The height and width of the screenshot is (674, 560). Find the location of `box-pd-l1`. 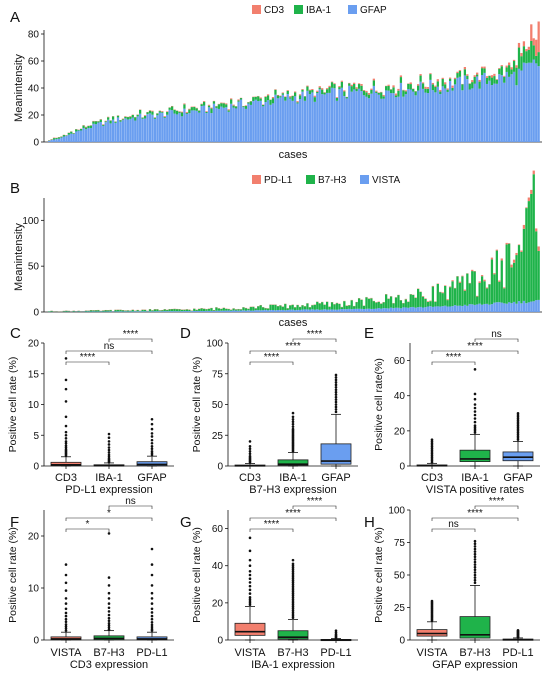

box-pd-l1 is located at coordinates (336, 635).